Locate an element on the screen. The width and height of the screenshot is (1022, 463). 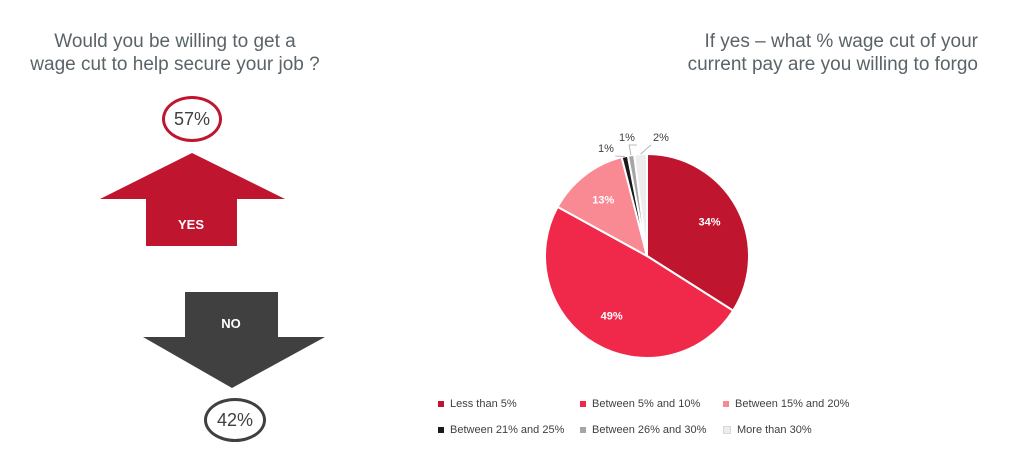
yes-arrow is located at coordinates (192, 199).